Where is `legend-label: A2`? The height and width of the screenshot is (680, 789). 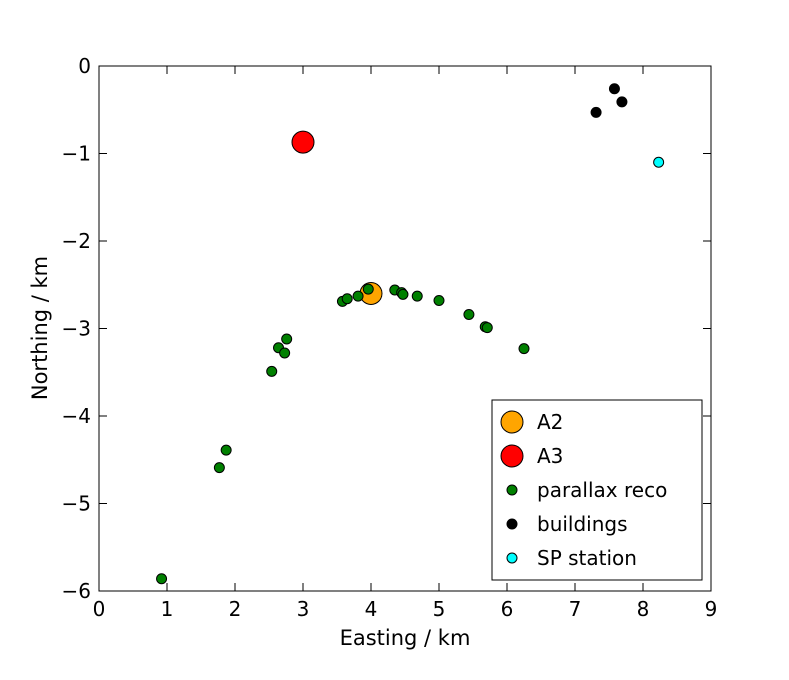
legend-label: A2 is located at coordinates (550, 422).